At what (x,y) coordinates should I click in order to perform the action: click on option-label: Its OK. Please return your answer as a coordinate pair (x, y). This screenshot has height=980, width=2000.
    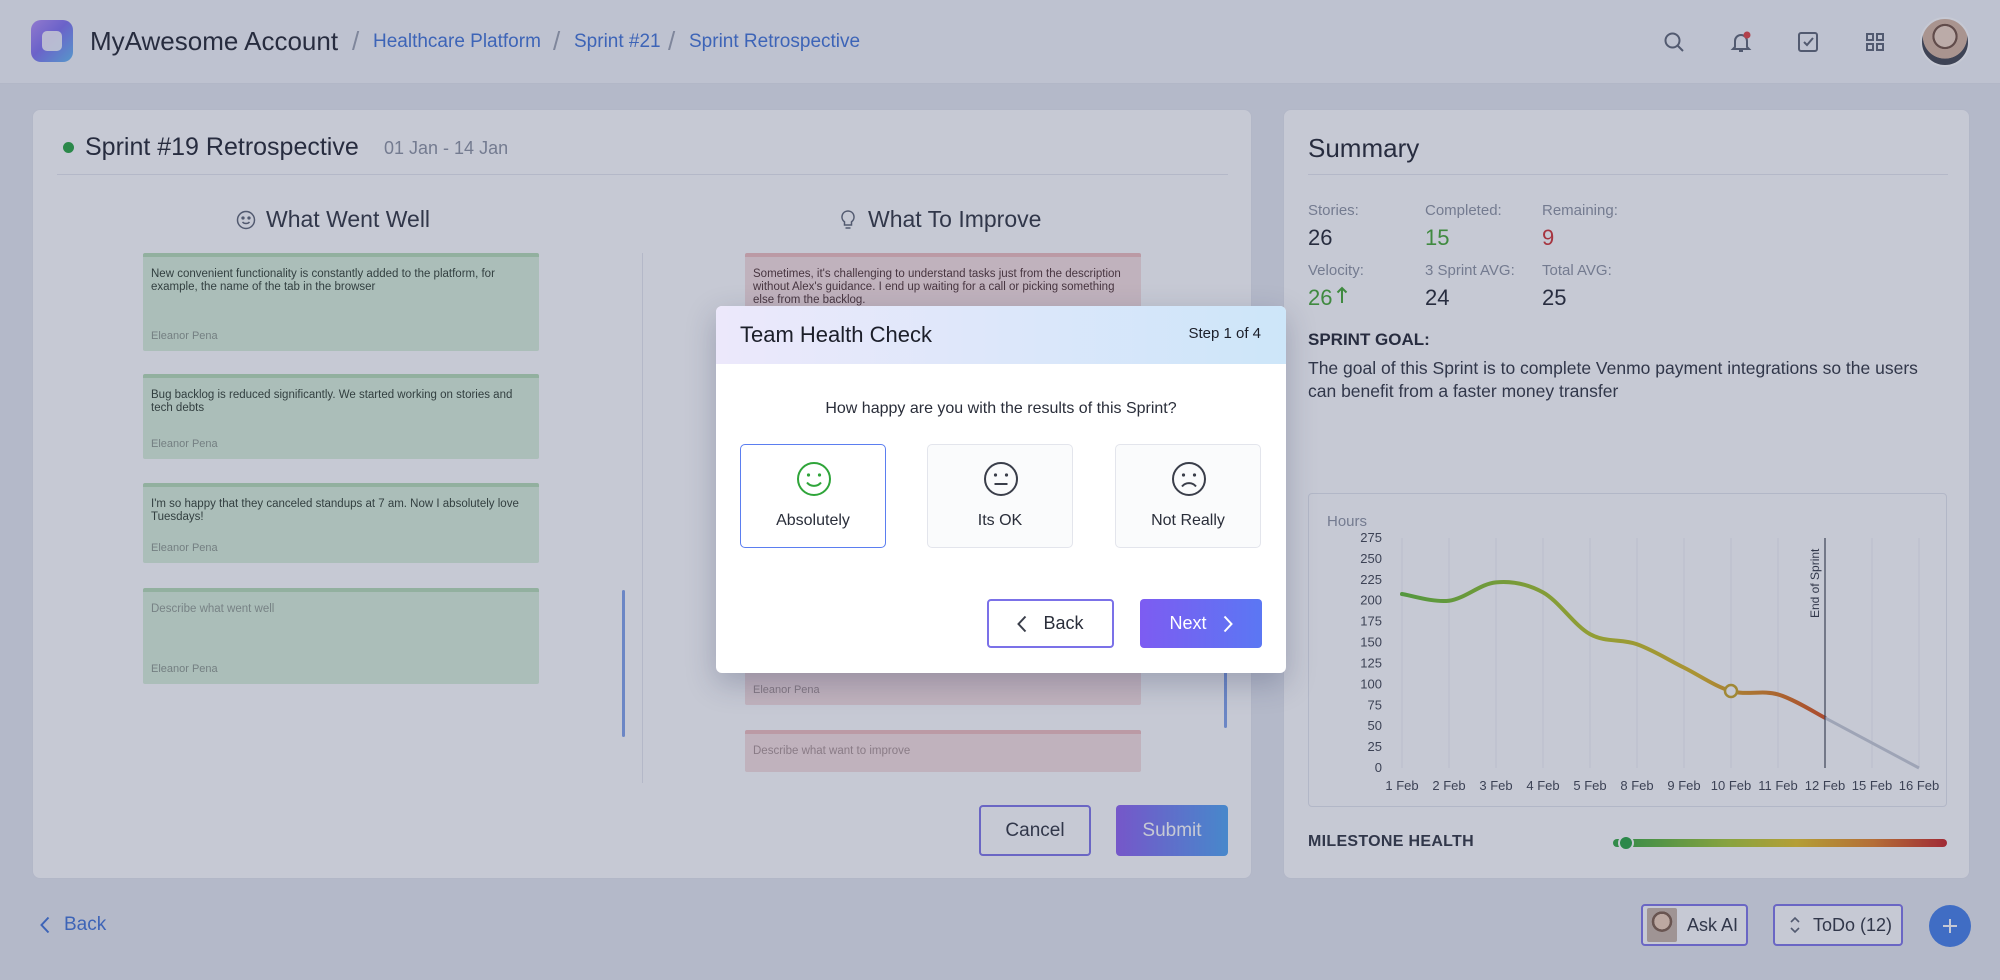
    Looking at the image, I should click on (1000, 520).